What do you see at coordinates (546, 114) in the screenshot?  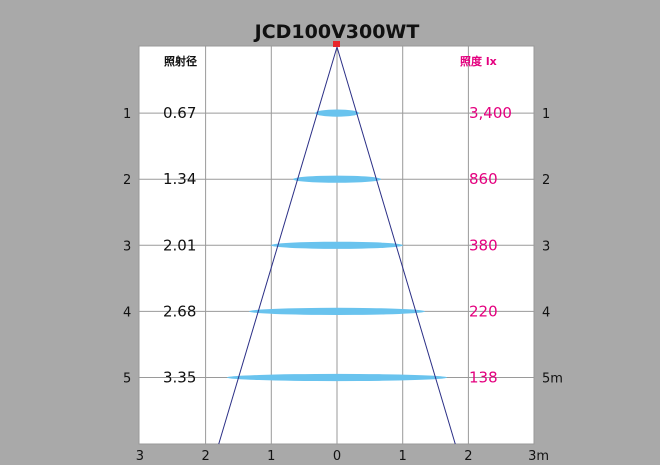 I see `right-distance-label: 1` at bounding box center [546, 114].